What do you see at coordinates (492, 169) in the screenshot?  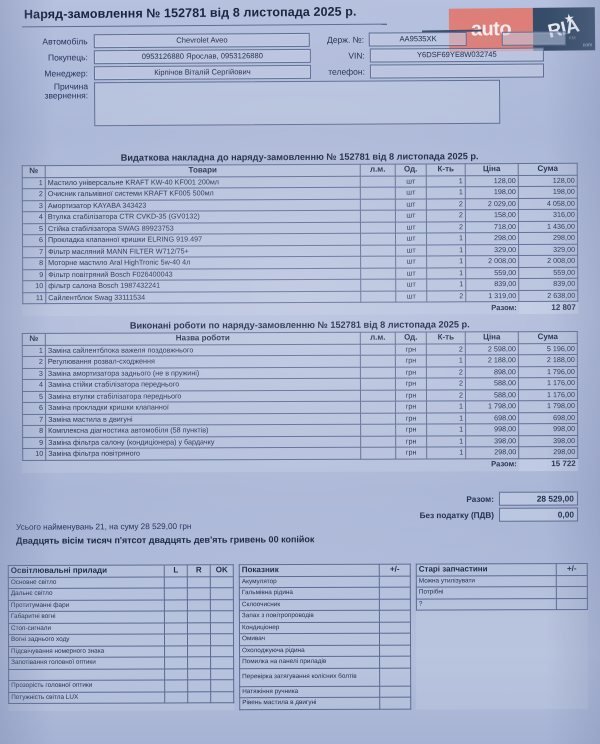 I see `goods-col-price: Ціна` at bounding box center [492, 169].